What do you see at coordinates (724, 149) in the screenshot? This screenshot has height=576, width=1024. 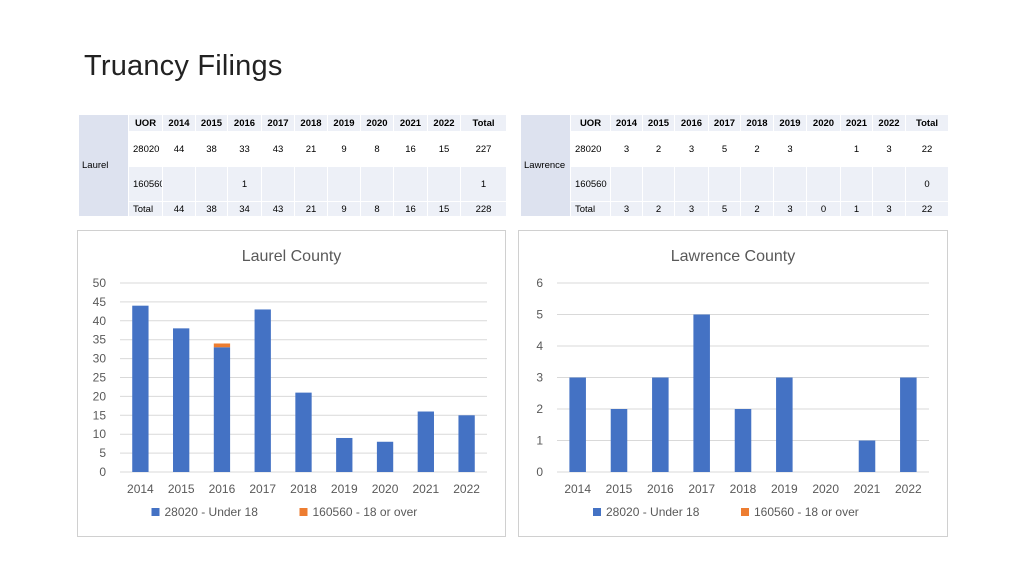 I see `table-cell: 5` at bounding box center [724, 149].